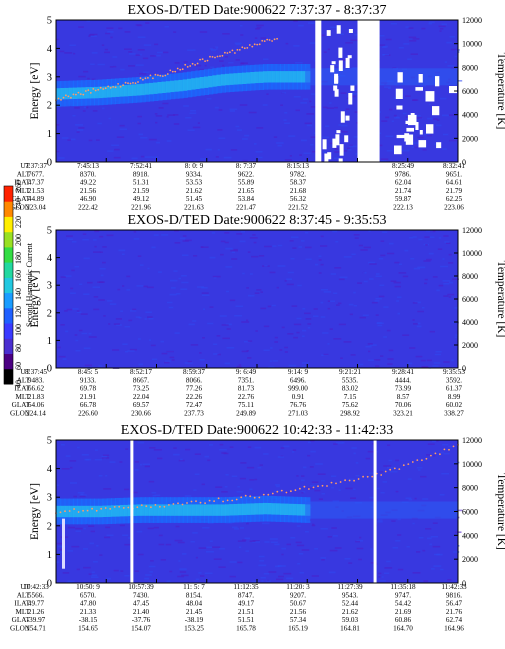 This screenshot has width=505, height=649. Describe the element at coordinates (454, 372) in the screenshot. I see `annotation-cell: 9:35:53` at that location.